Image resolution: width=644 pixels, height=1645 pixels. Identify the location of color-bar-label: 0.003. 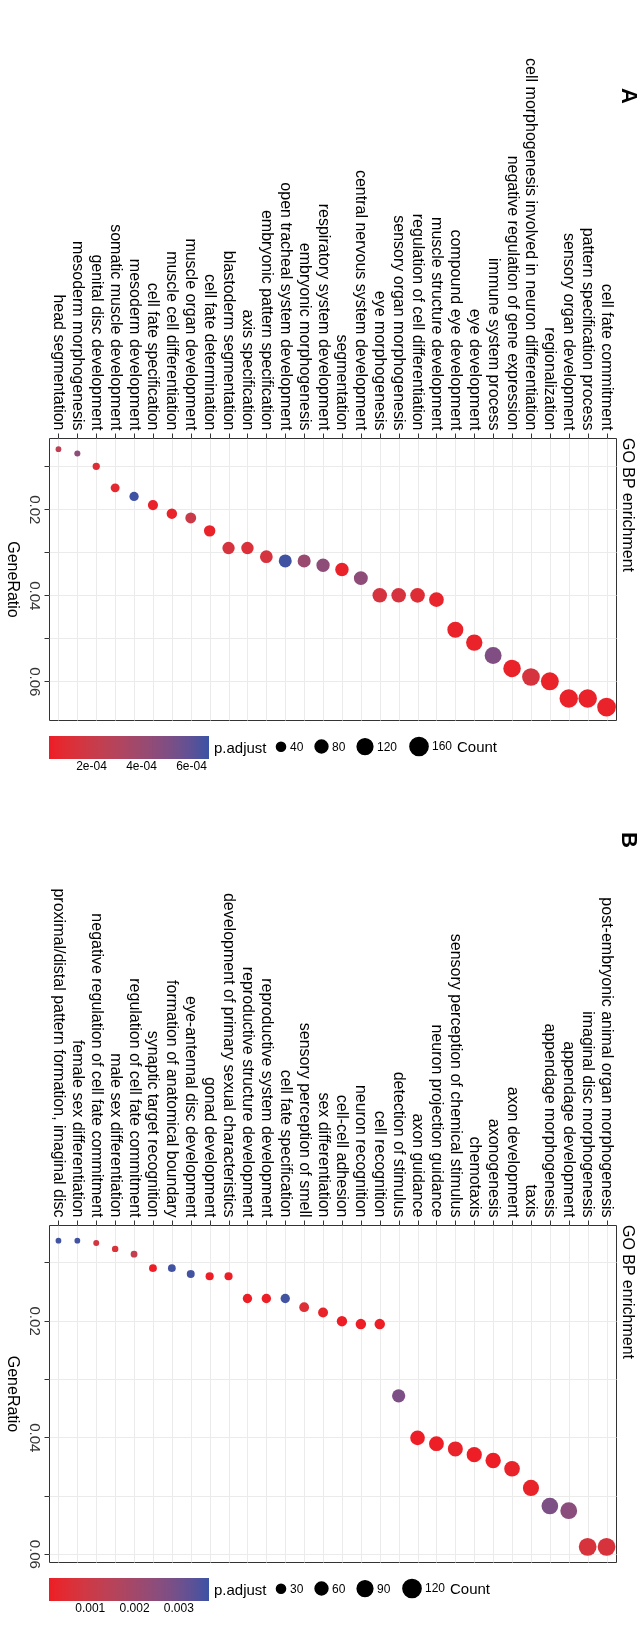
(179, 1608).